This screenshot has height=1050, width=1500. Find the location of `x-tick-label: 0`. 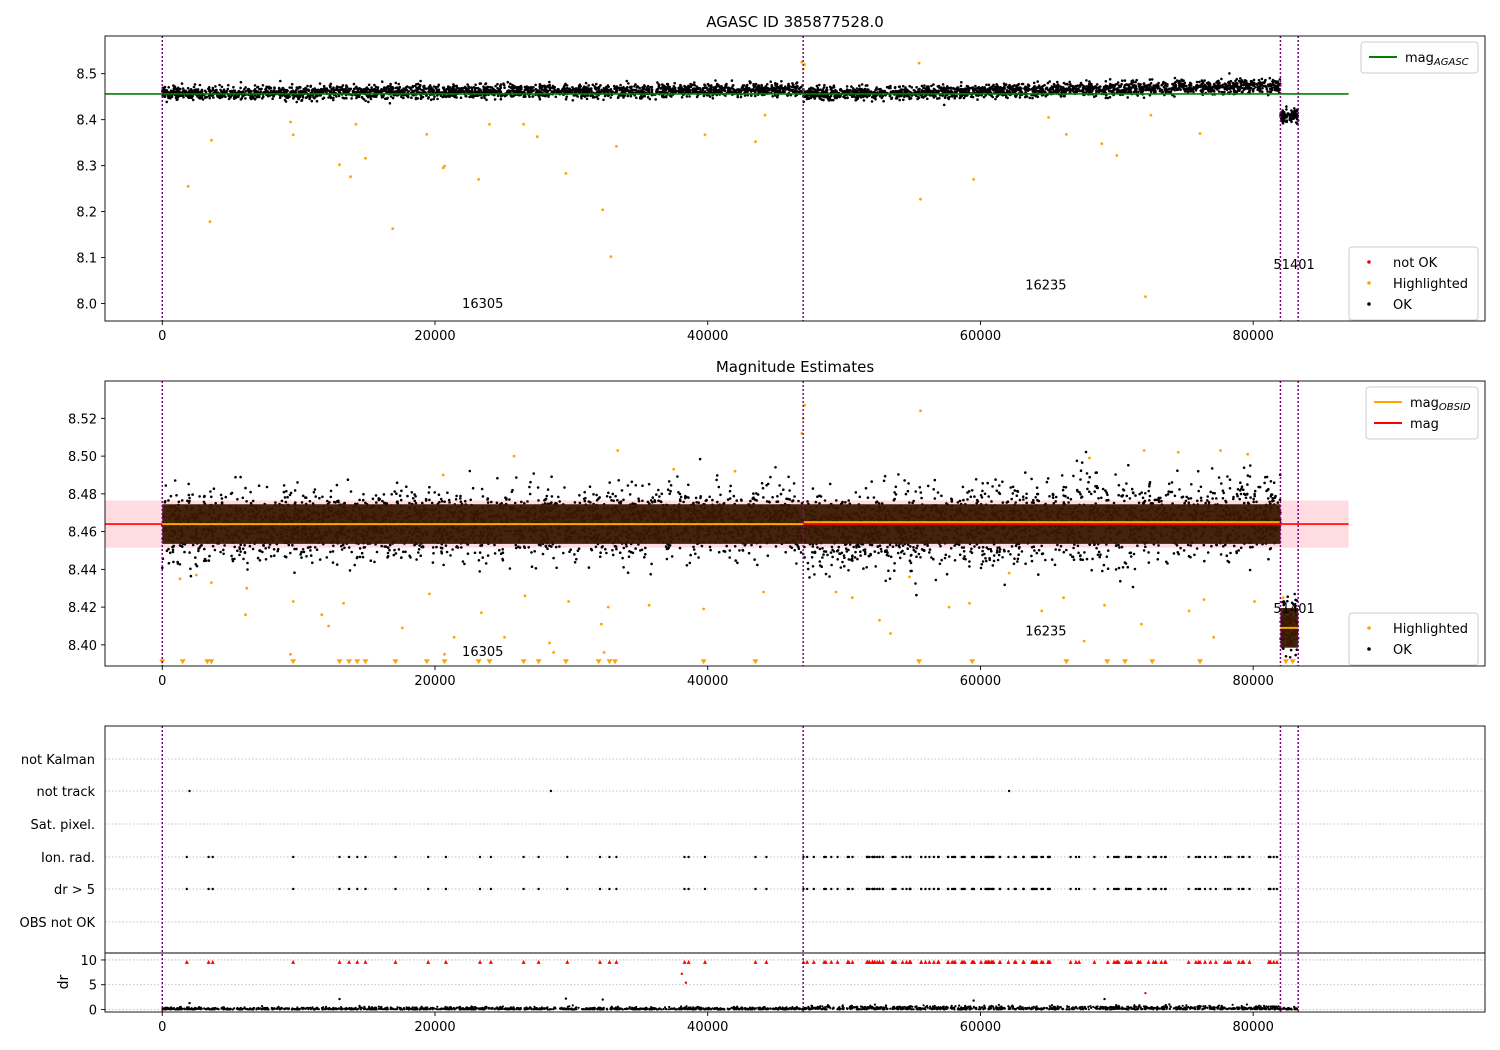

x-tick-label: 0 is located at coordinates (162, 336).